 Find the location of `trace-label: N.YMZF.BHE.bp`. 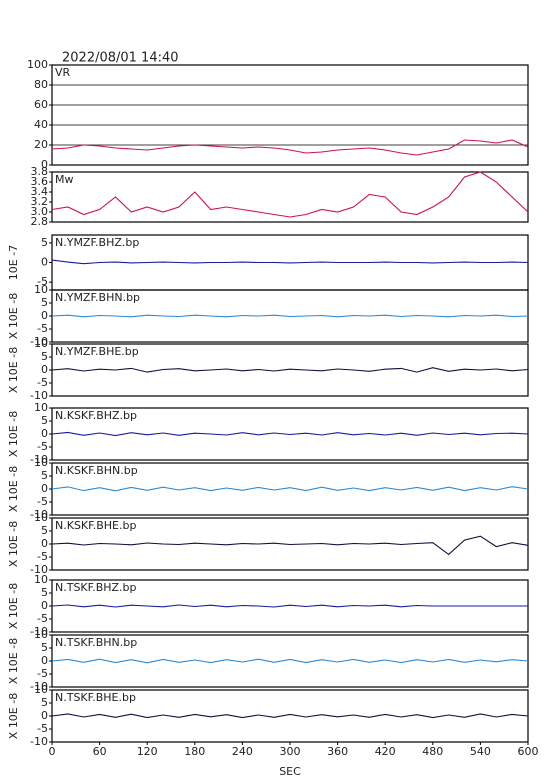

trace-label: N.YMZF.BHE.bp is located at coordinates (97, 351).